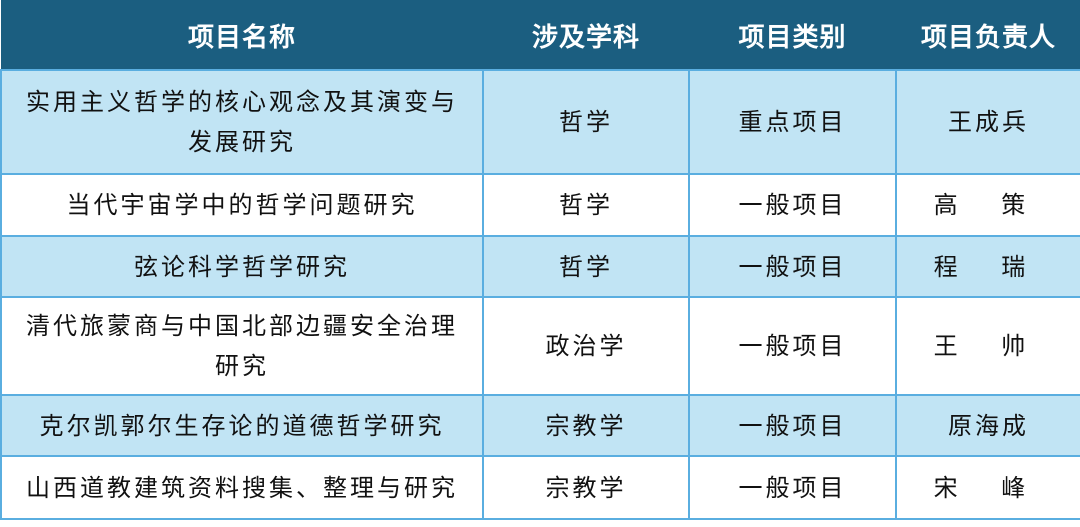  I want to click on leader: 程 瑞, so click(987, 266).